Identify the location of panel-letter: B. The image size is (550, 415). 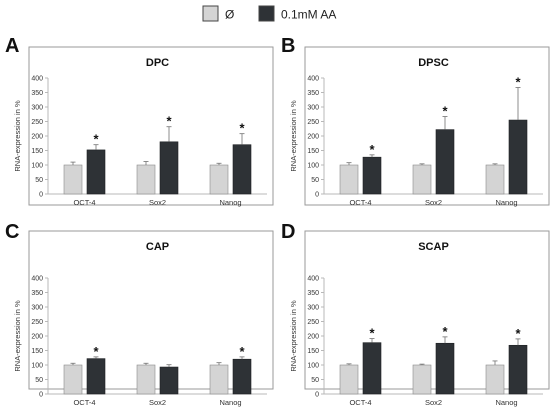
(288, 46).